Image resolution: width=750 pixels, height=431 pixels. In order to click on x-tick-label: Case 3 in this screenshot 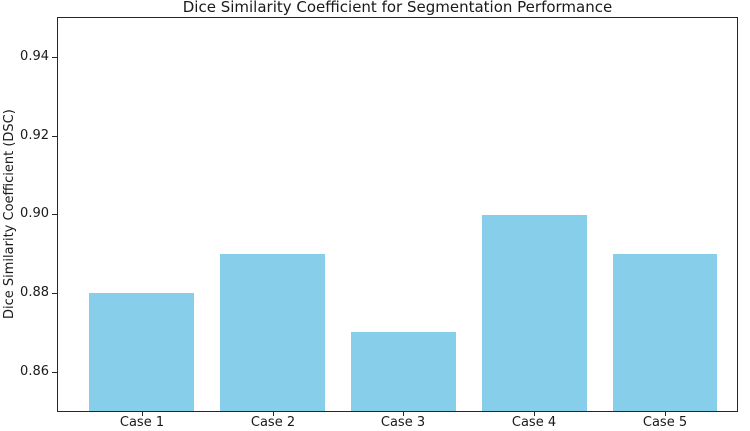, I will do `click(403, 422)`.